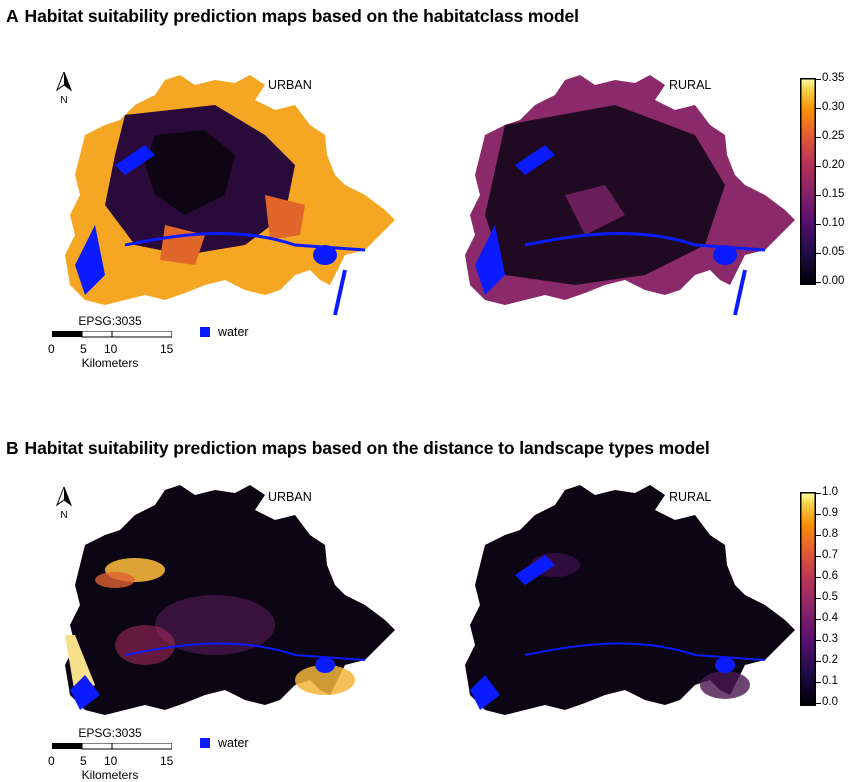 Image resolution: width=856 pixels, height=782 pixels. What do you see at coordinates (830, 252) in the screenshot?
I see `cbar-tick: 0.05` at bounding box center [830, 252].